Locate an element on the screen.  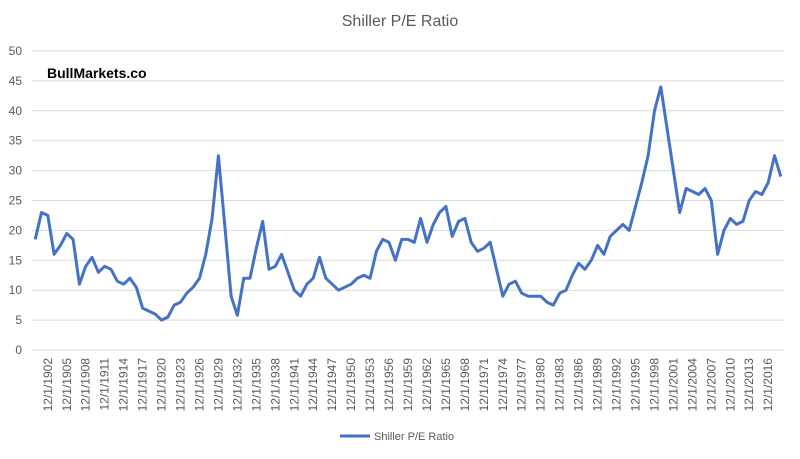
x-tick-label: 12/1/1968 is located at coordinates (465, 385).